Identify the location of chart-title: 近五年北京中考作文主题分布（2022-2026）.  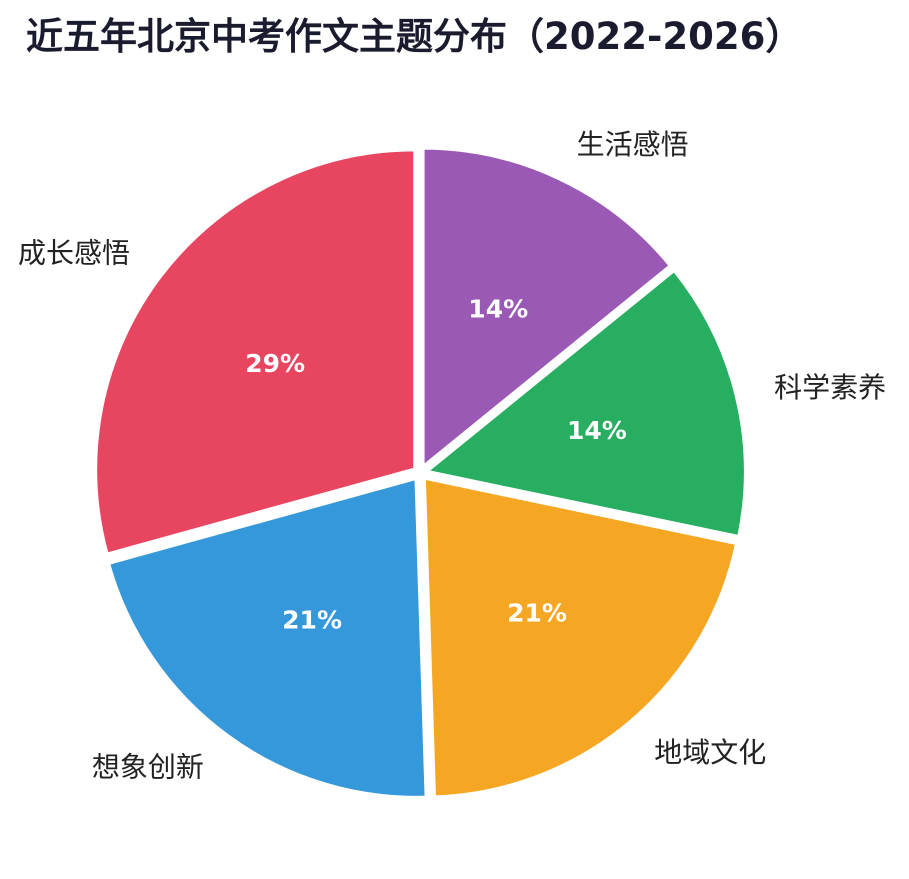
(414, 36).